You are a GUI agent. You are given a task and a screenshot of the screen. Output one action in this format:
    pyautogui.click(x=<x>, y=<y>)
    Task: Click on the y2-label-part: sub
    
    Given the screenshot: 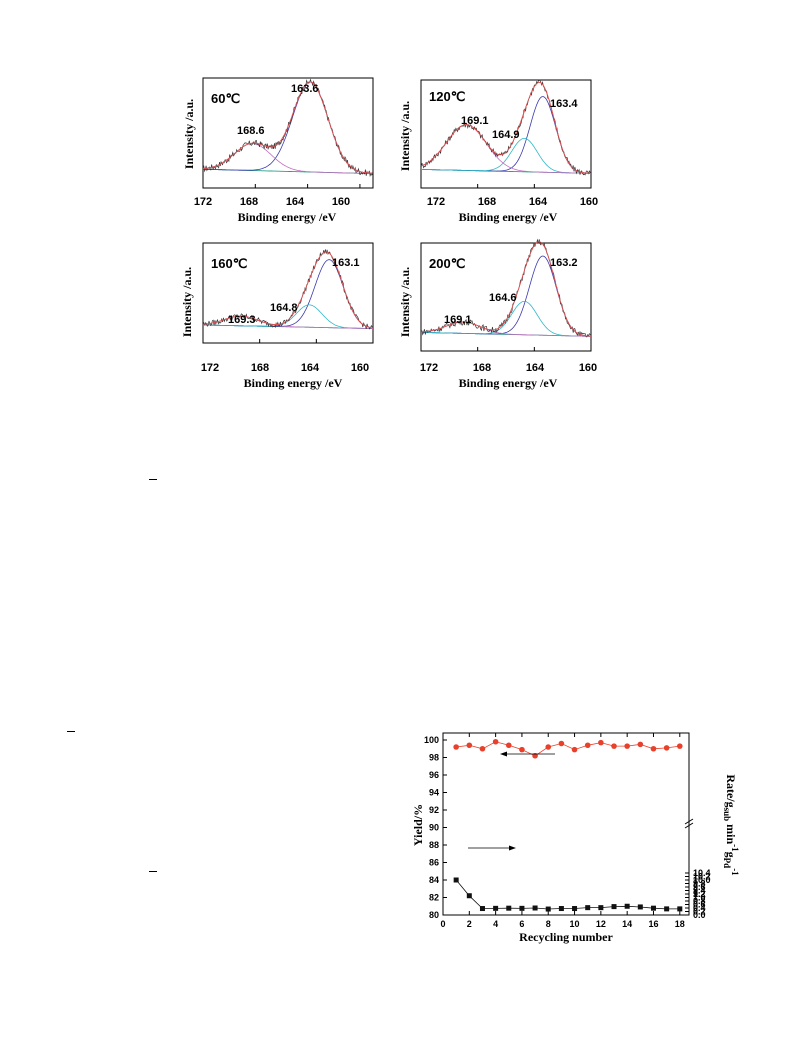 What is the action you would take?
    pyautogui.click(x=727, y=815)
    